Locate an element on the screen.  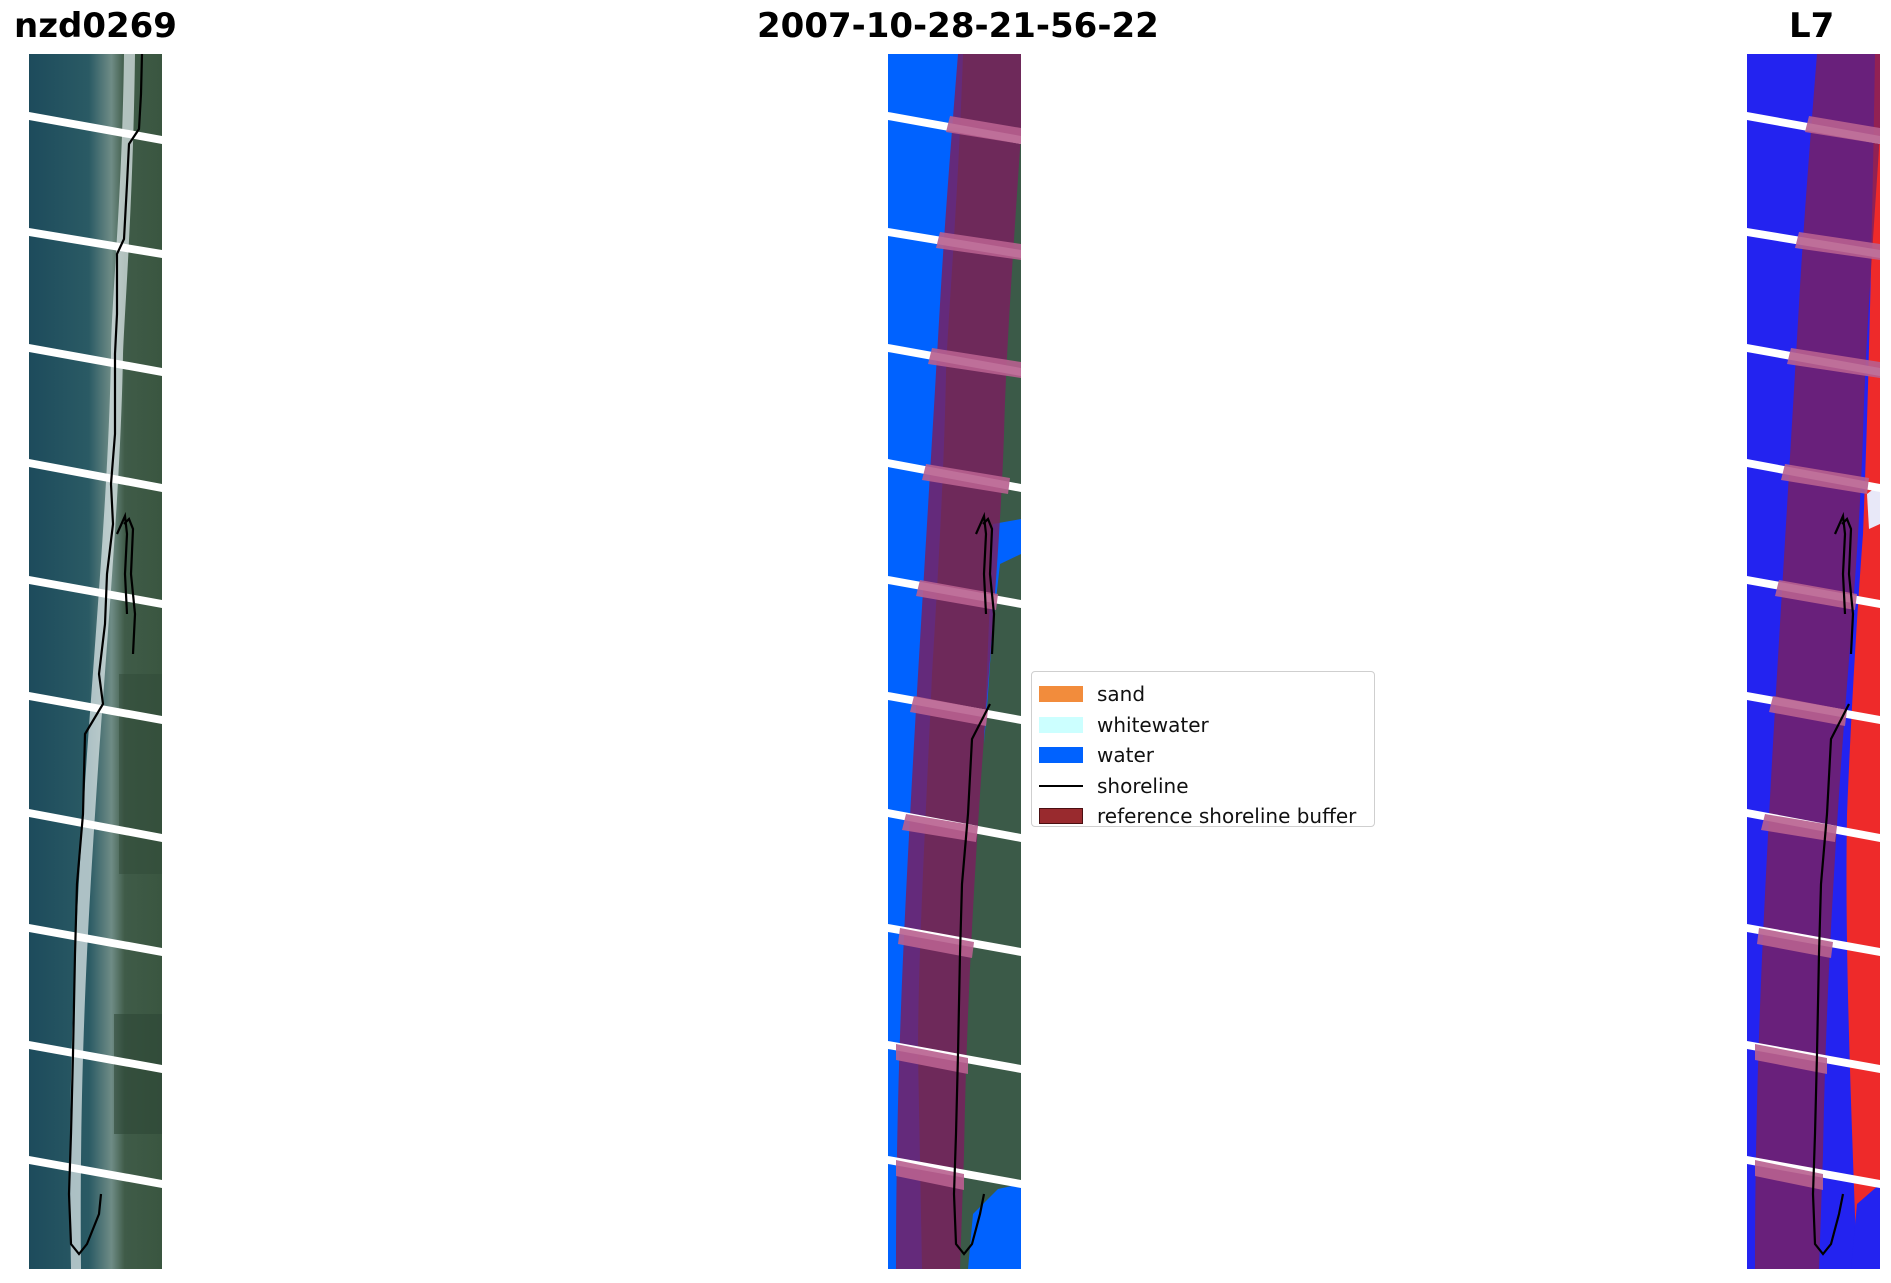
legend-item-water: water is located at coordinates (1203, 755).